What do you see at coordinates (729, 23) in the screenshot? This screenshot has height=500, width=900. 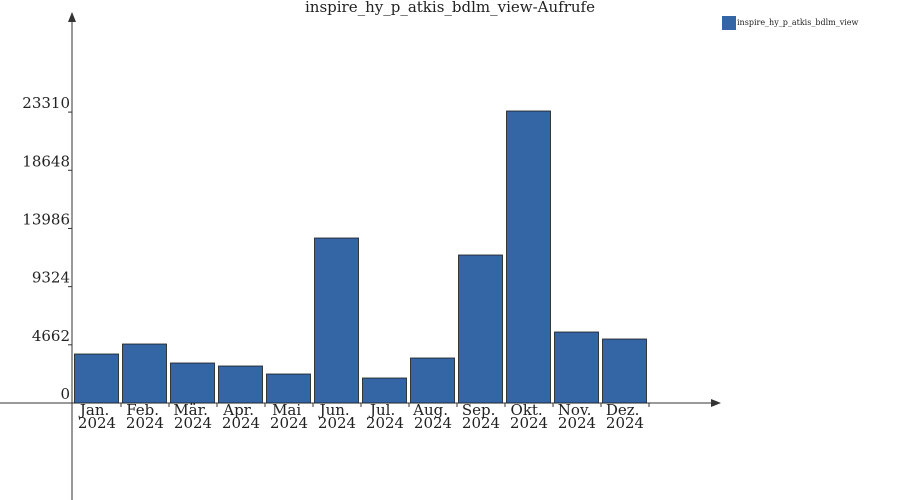 I see `legend-swatch` at bounding box center [729, 23].